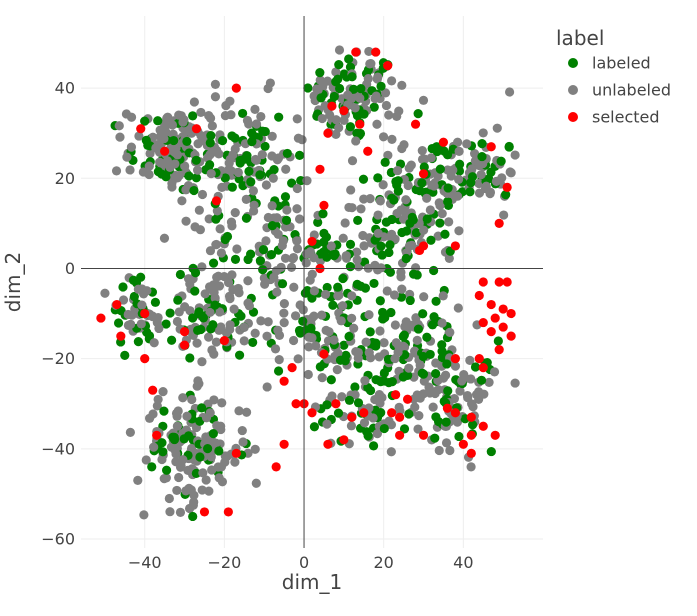  Describe the element at coordinates (609, 63) in the screenshot. I see `legend-item-labeled: labeled` at that location.